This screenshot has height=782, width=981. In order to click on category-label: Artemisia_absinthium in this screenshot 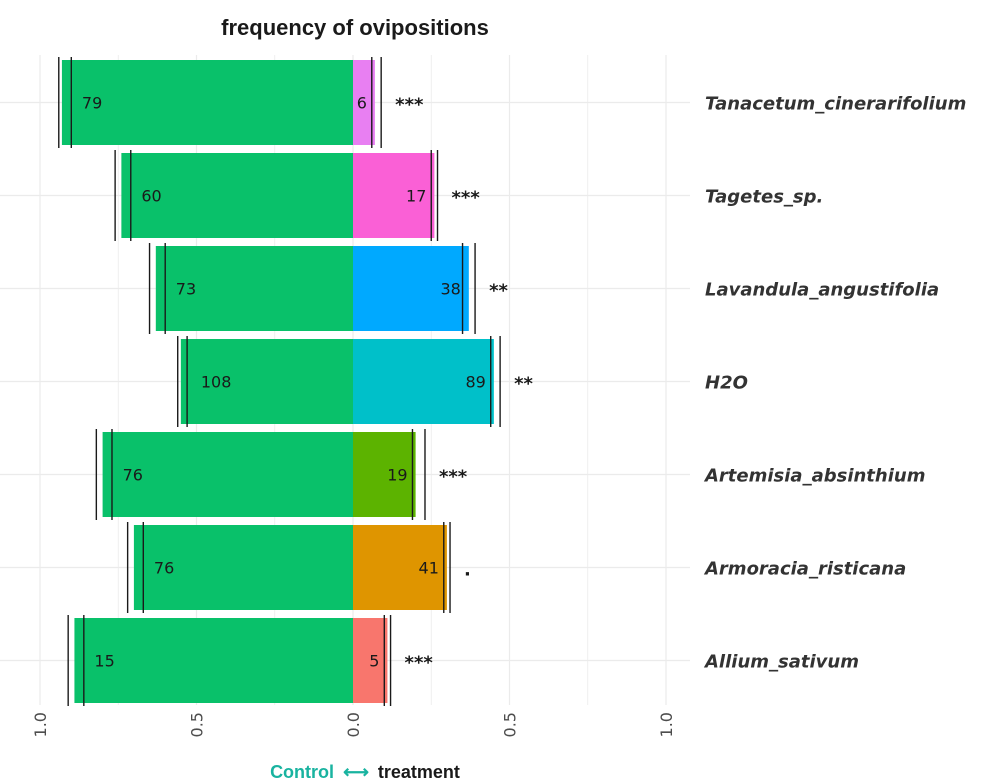, I will do `click(814, 476)`.